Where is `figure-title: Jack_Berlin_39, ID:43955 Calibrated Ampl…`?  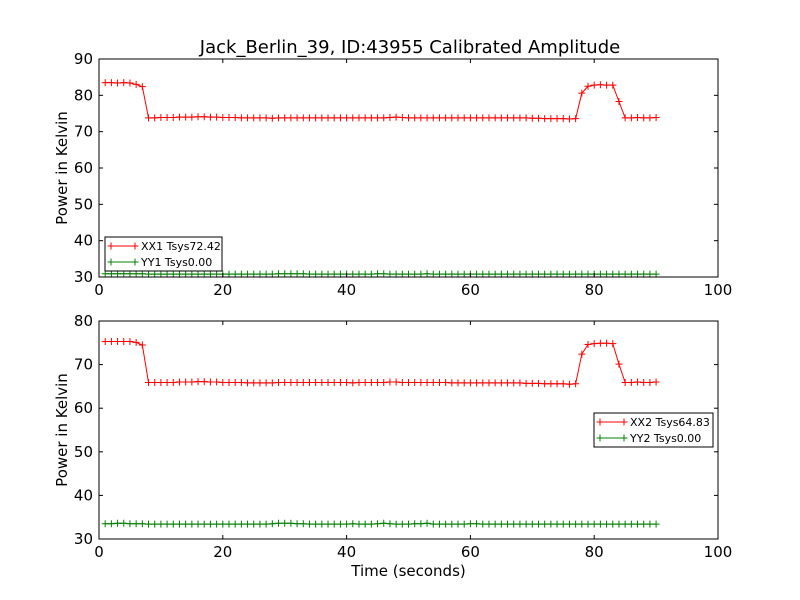
figure-title: Jack_Berlin_39, ID:43955 Calibrated Ampl… is located at coordinates (409, 47).